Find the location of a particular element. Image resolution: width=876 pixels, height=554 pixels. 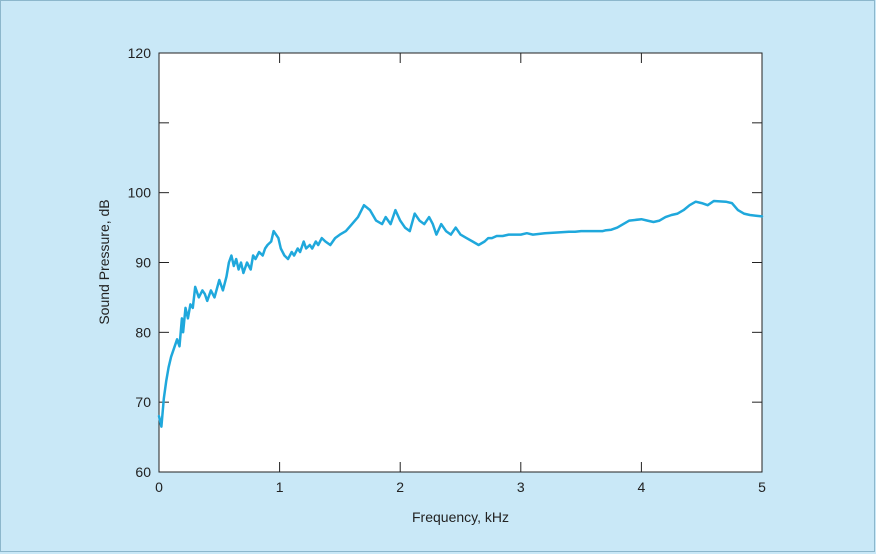

x-tick-label: 5 is located at coordinates (762, 487).